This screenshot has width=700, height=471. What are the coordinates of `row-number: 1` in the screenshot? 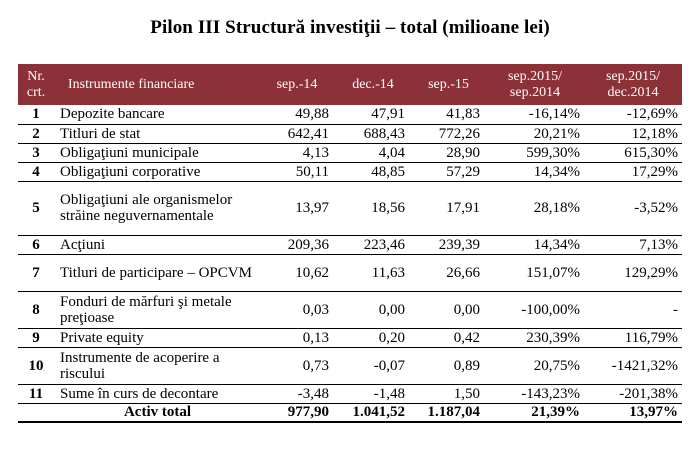 It's located at (36, 115).